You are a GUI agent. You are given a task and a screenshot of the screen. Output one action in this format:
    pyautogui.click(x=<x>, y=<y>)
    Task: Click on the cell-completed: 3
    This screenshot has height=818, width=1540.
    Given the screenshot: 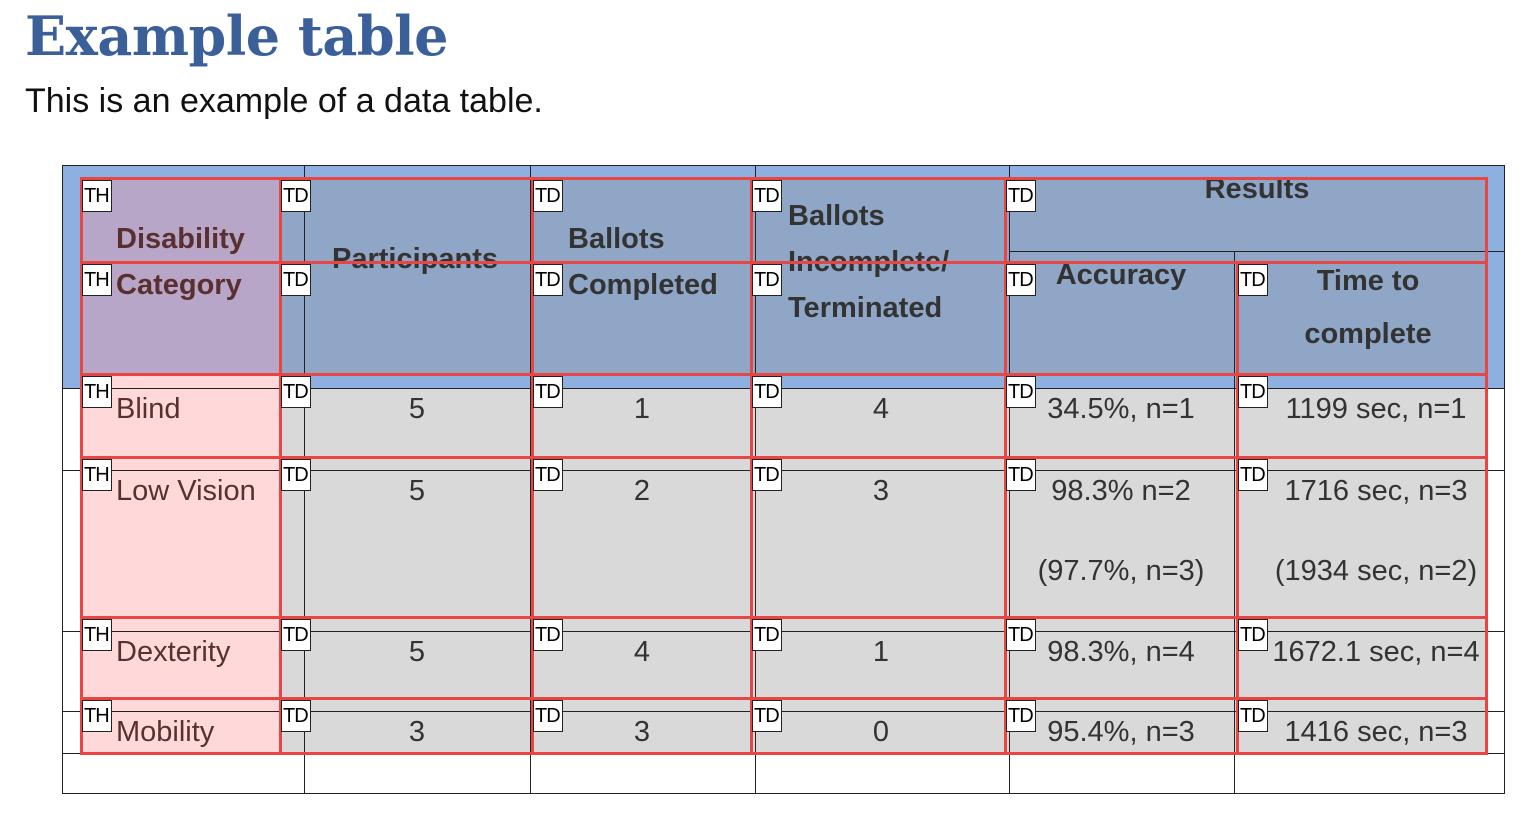 What is the action you would take?
    pyautogui.click(x=642, y=732)
    